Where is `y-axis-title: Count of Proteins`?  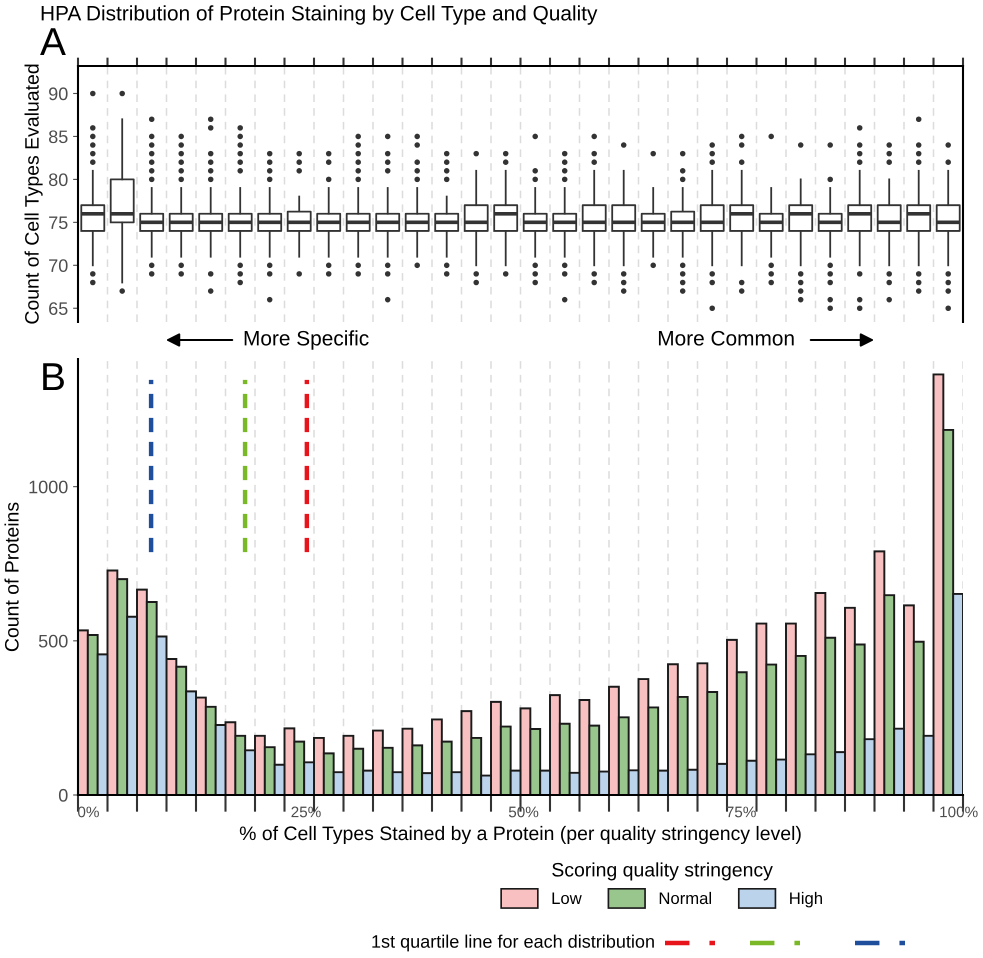 y-axis-title: Count of Proteins is located at coordinates (11, 577).